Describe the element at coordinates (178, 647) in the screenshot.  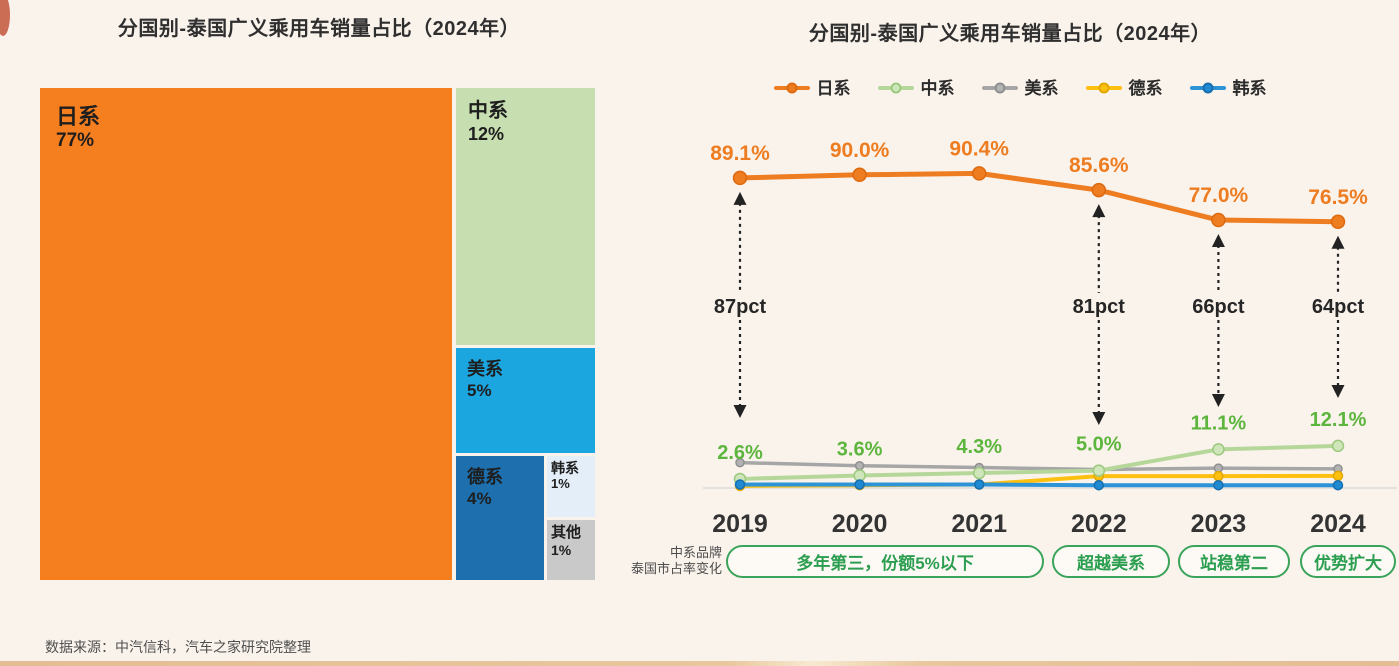
I see `source-note: 数据来源：中汽信科，汽车之家研究院整理` at that location.